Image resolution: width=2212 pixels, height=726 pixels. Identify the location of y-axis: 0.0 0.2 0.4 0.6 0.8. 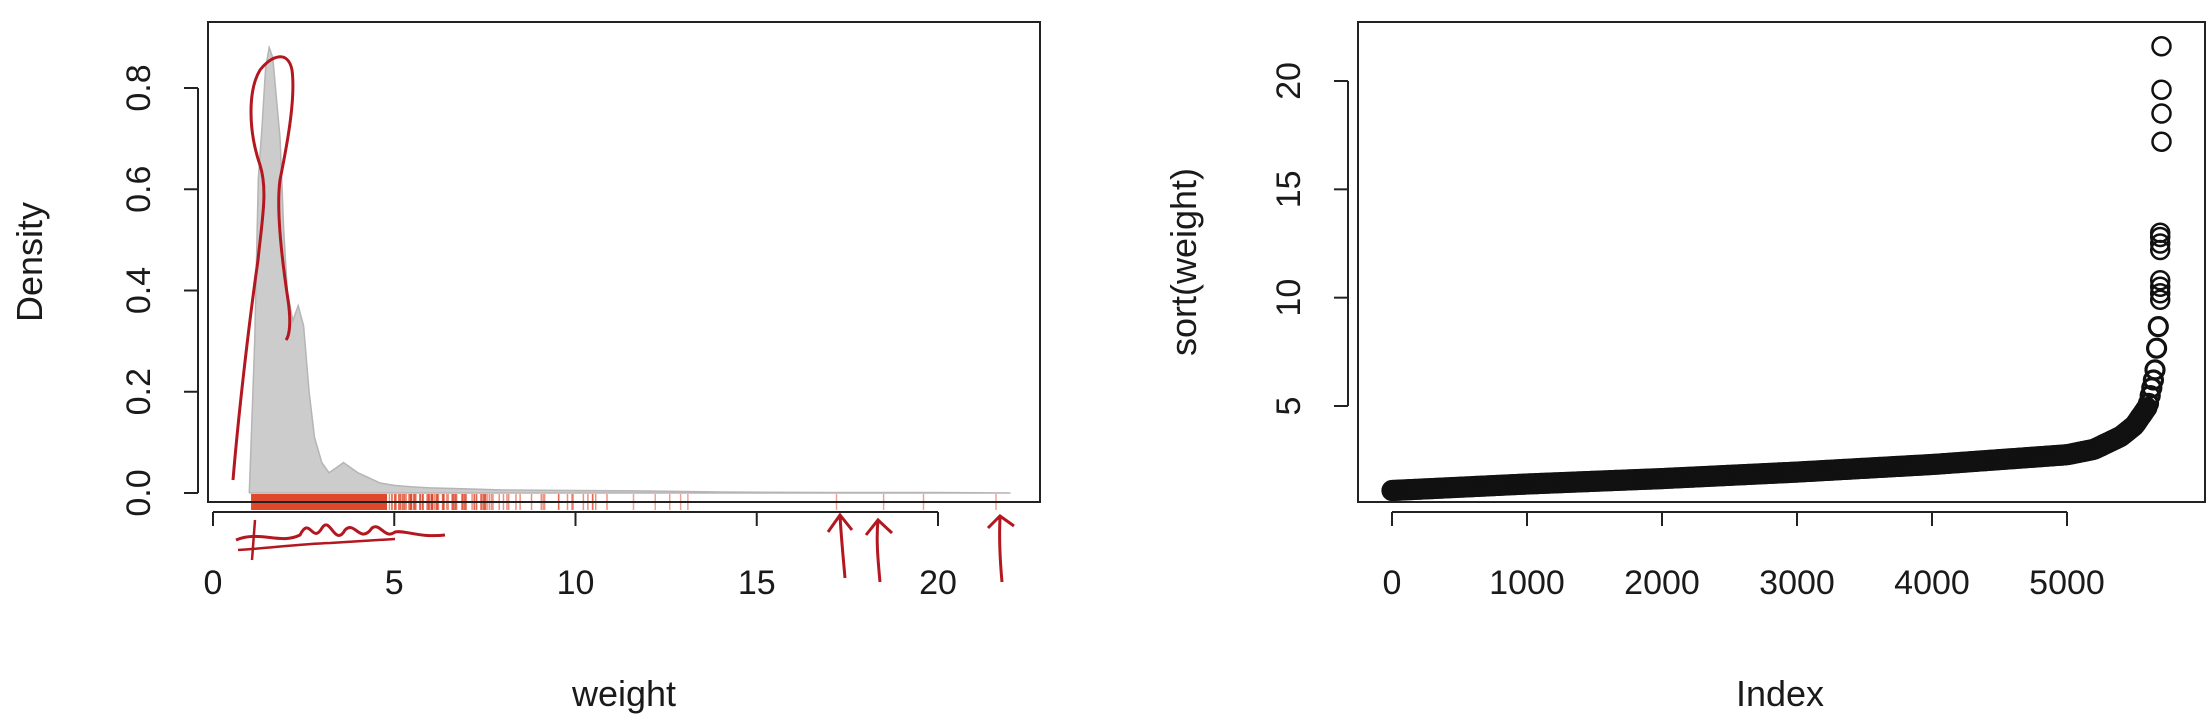
(159, 290).